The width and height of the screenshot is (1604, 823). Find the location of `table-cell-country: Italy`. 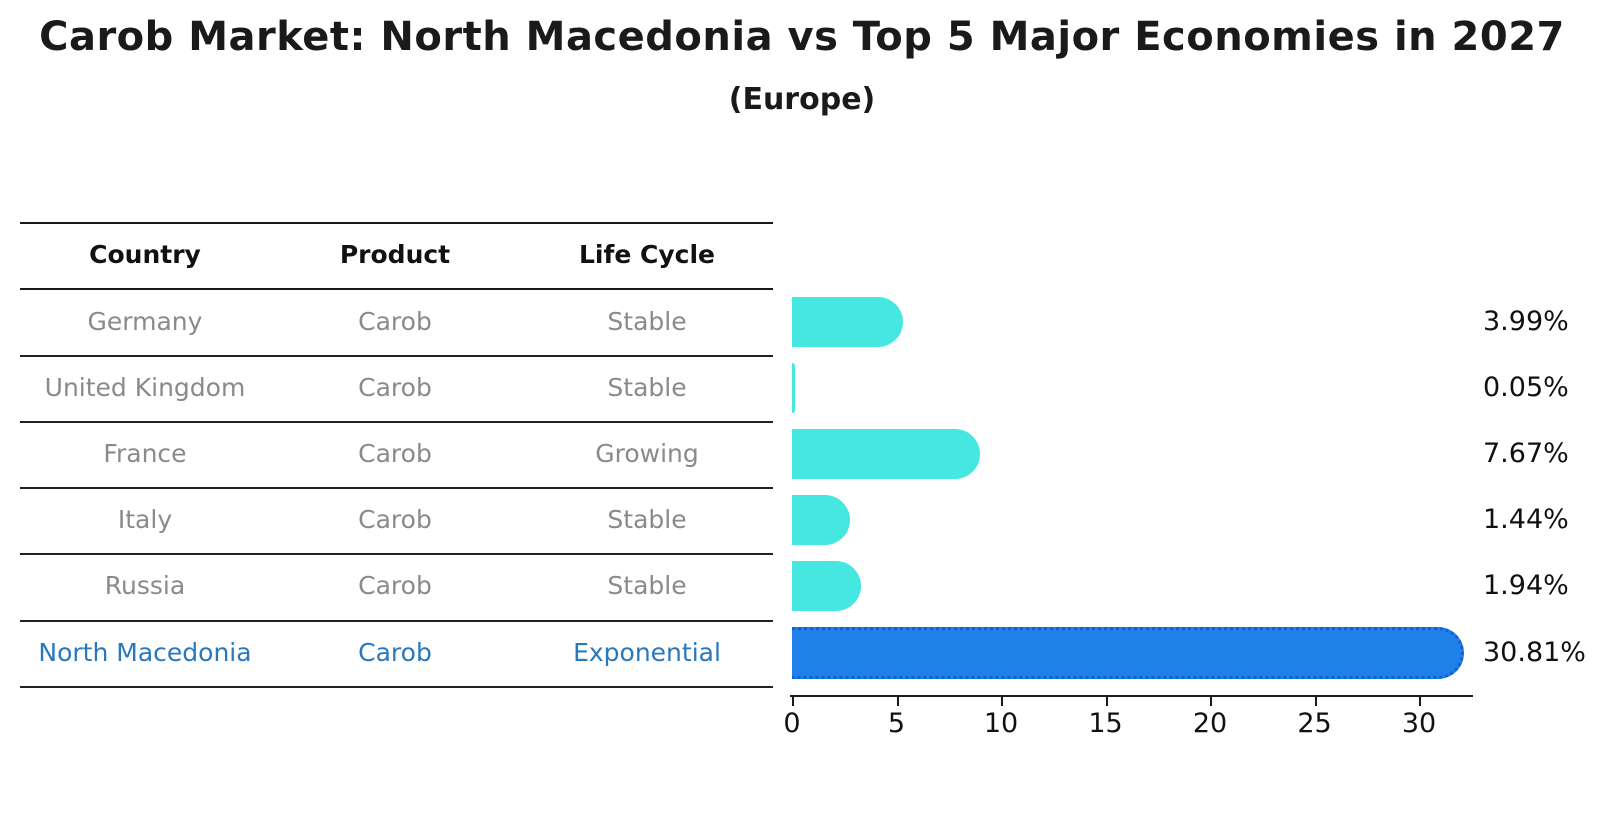

table-cell-country: Italy is located at coordinates (145, 519).